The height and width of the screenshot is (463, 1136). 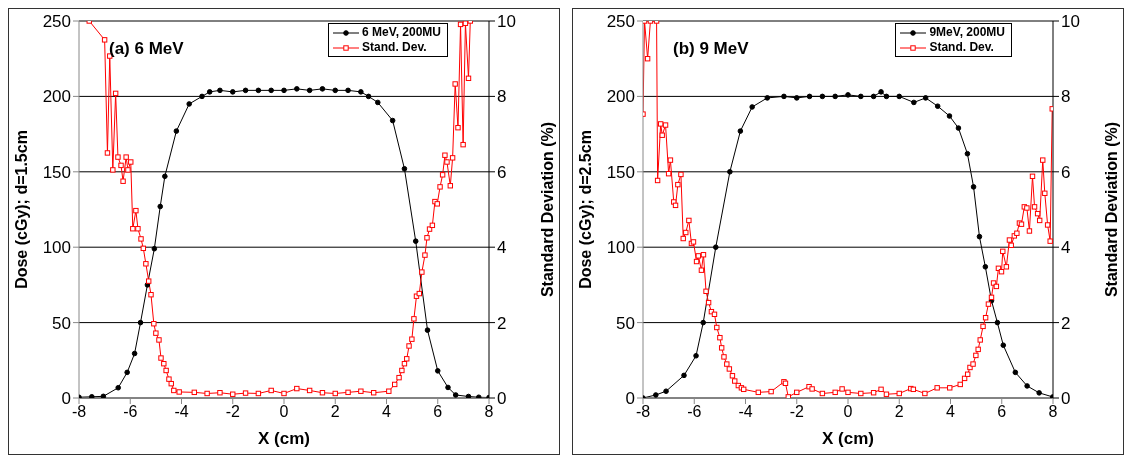 I want to click on legend-label: 9MeV, 200MU, so click(x=967, y=32).